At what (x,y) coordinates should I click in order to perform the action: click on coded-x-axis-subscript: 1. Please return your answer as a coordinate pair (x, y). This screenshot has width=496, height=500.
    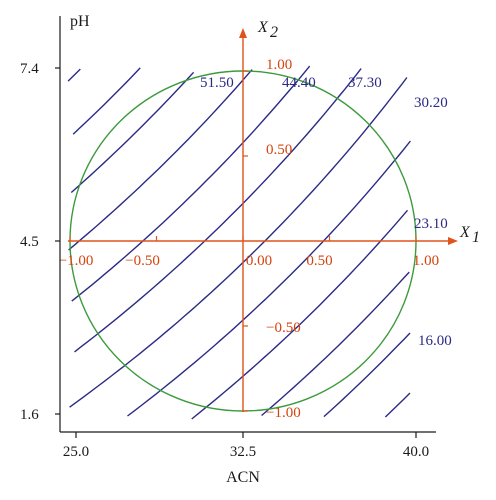
    Looking at the image, I should click on (476, 237).